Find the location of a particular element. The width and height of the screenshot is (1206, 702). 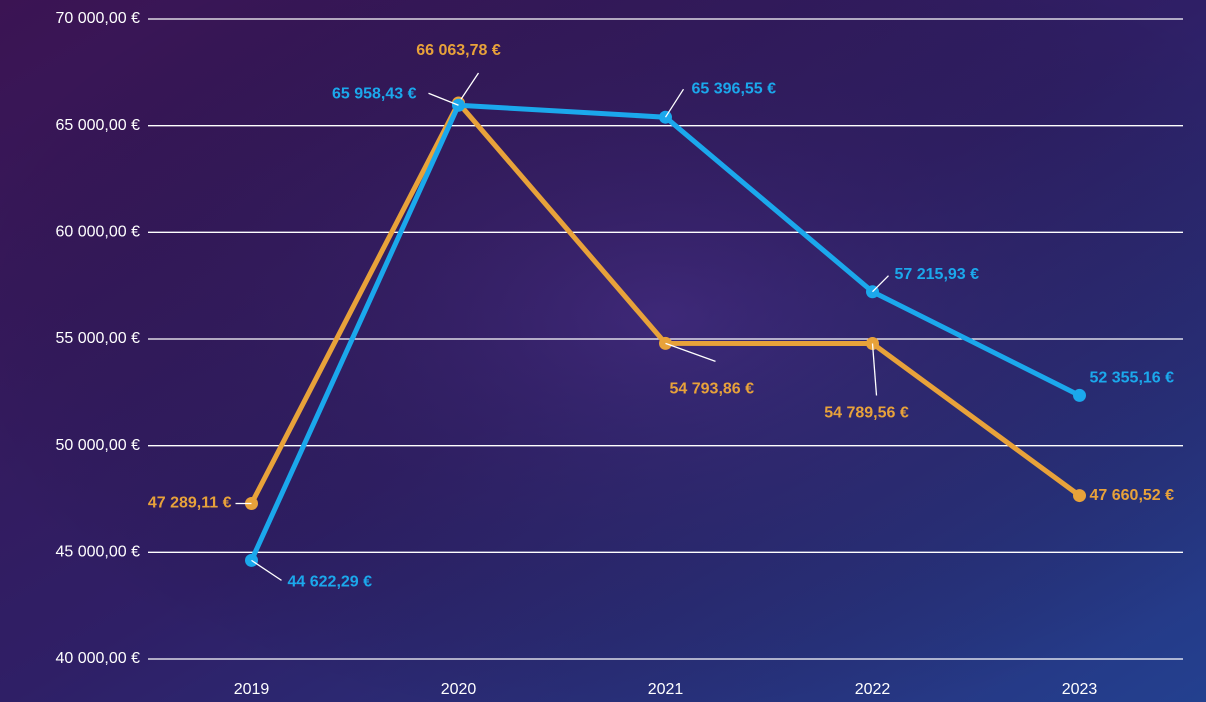

y-tick-label: 45 000,00 € is located at coordinates (97, 552).